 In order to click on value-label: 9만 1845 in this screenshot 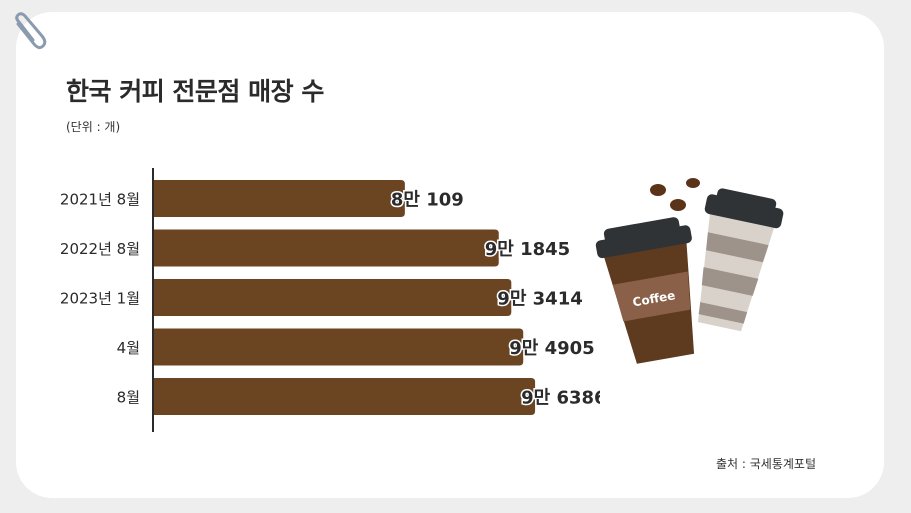, I will do `click(527, 249)`.